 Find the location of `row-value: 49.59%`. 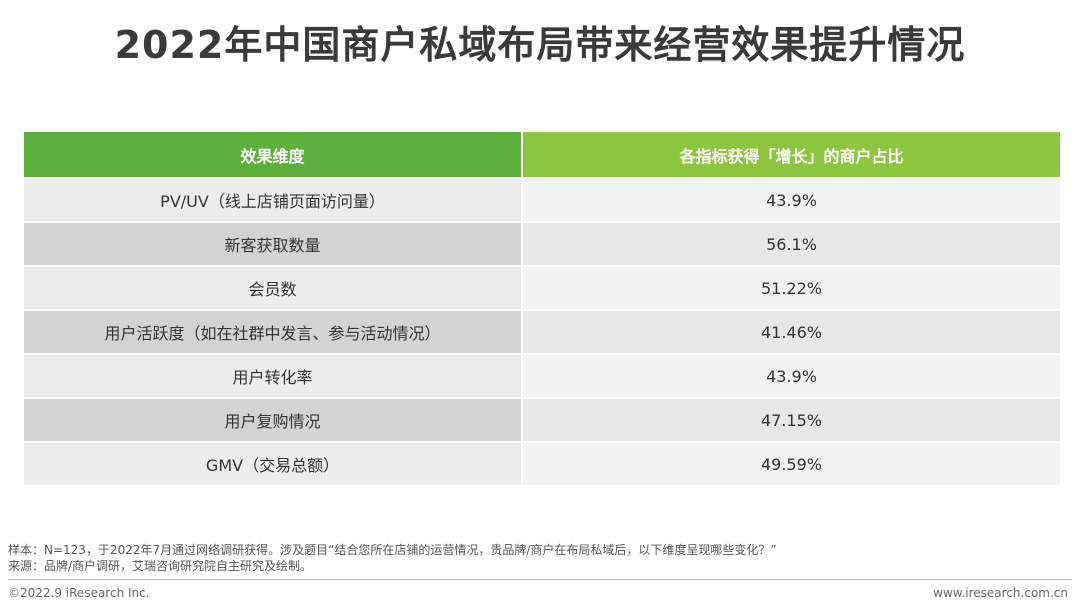

row-value: 49.59% is located at coordinates (790, 464).